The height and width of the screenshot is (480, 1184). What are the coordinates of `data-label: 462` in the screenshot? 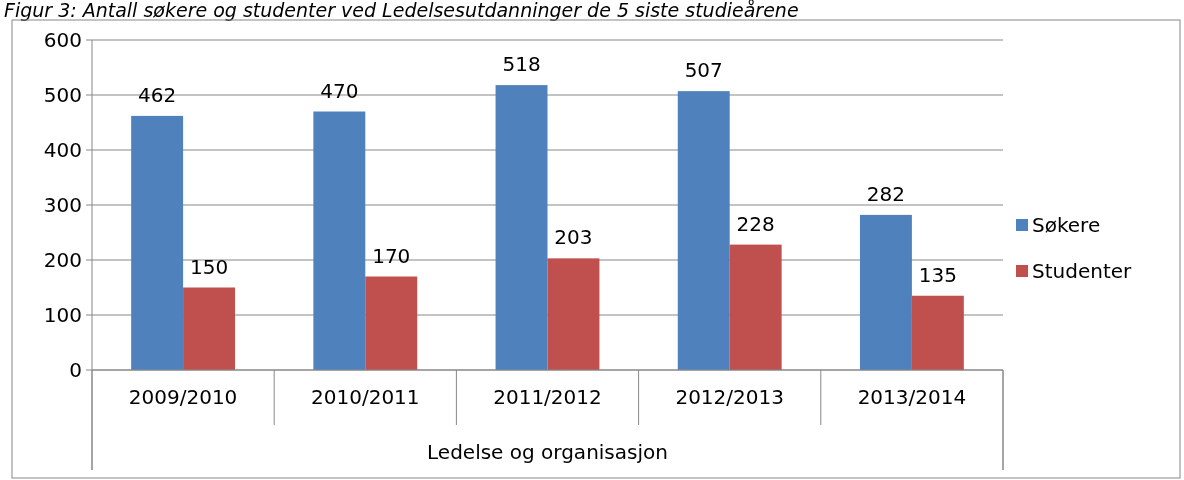 It's located at (157, 94).